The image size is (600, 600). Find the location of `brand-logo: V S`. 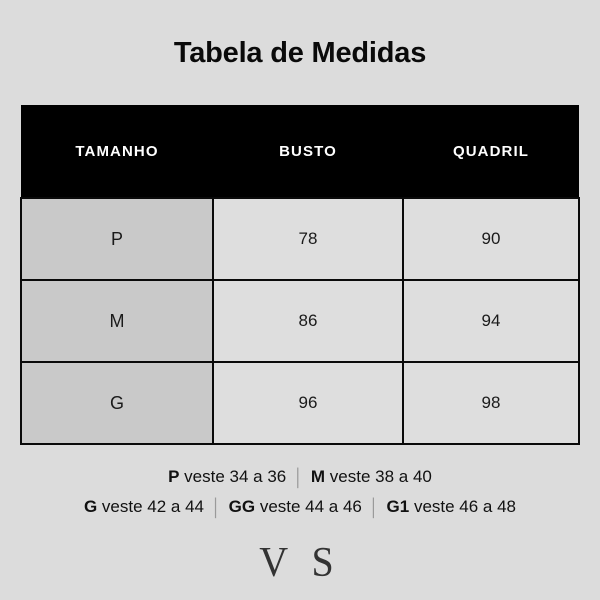

brand-logo: V S is located at coordinates (300, 561).